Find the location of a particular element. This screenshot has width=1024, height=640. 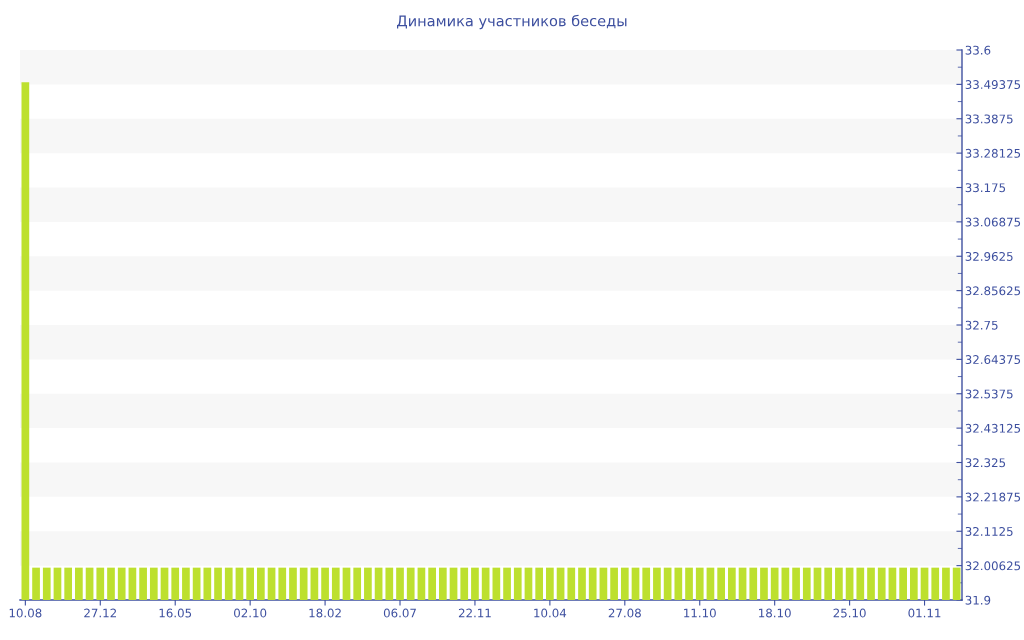

x-tick-label: 10.04 is located at coordinates (550, 613).